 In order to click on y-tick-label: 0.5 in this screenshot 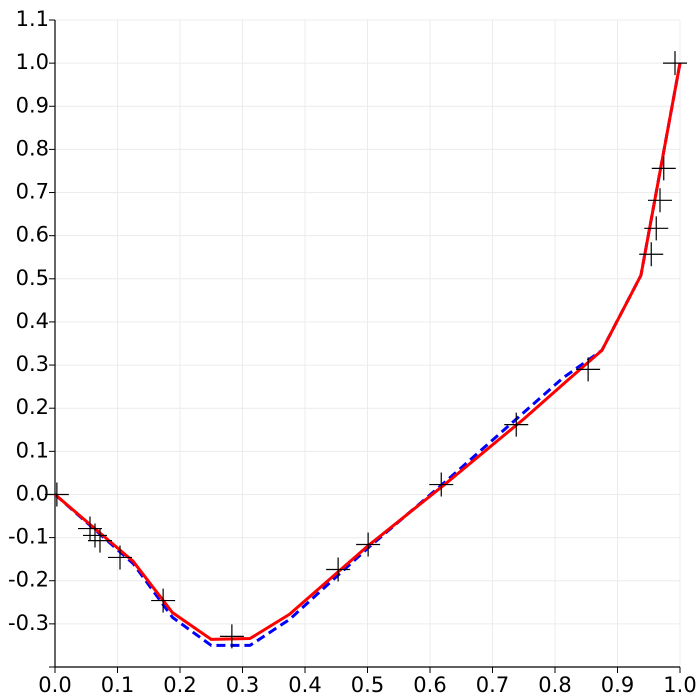, I will do `click(32, 278)`.